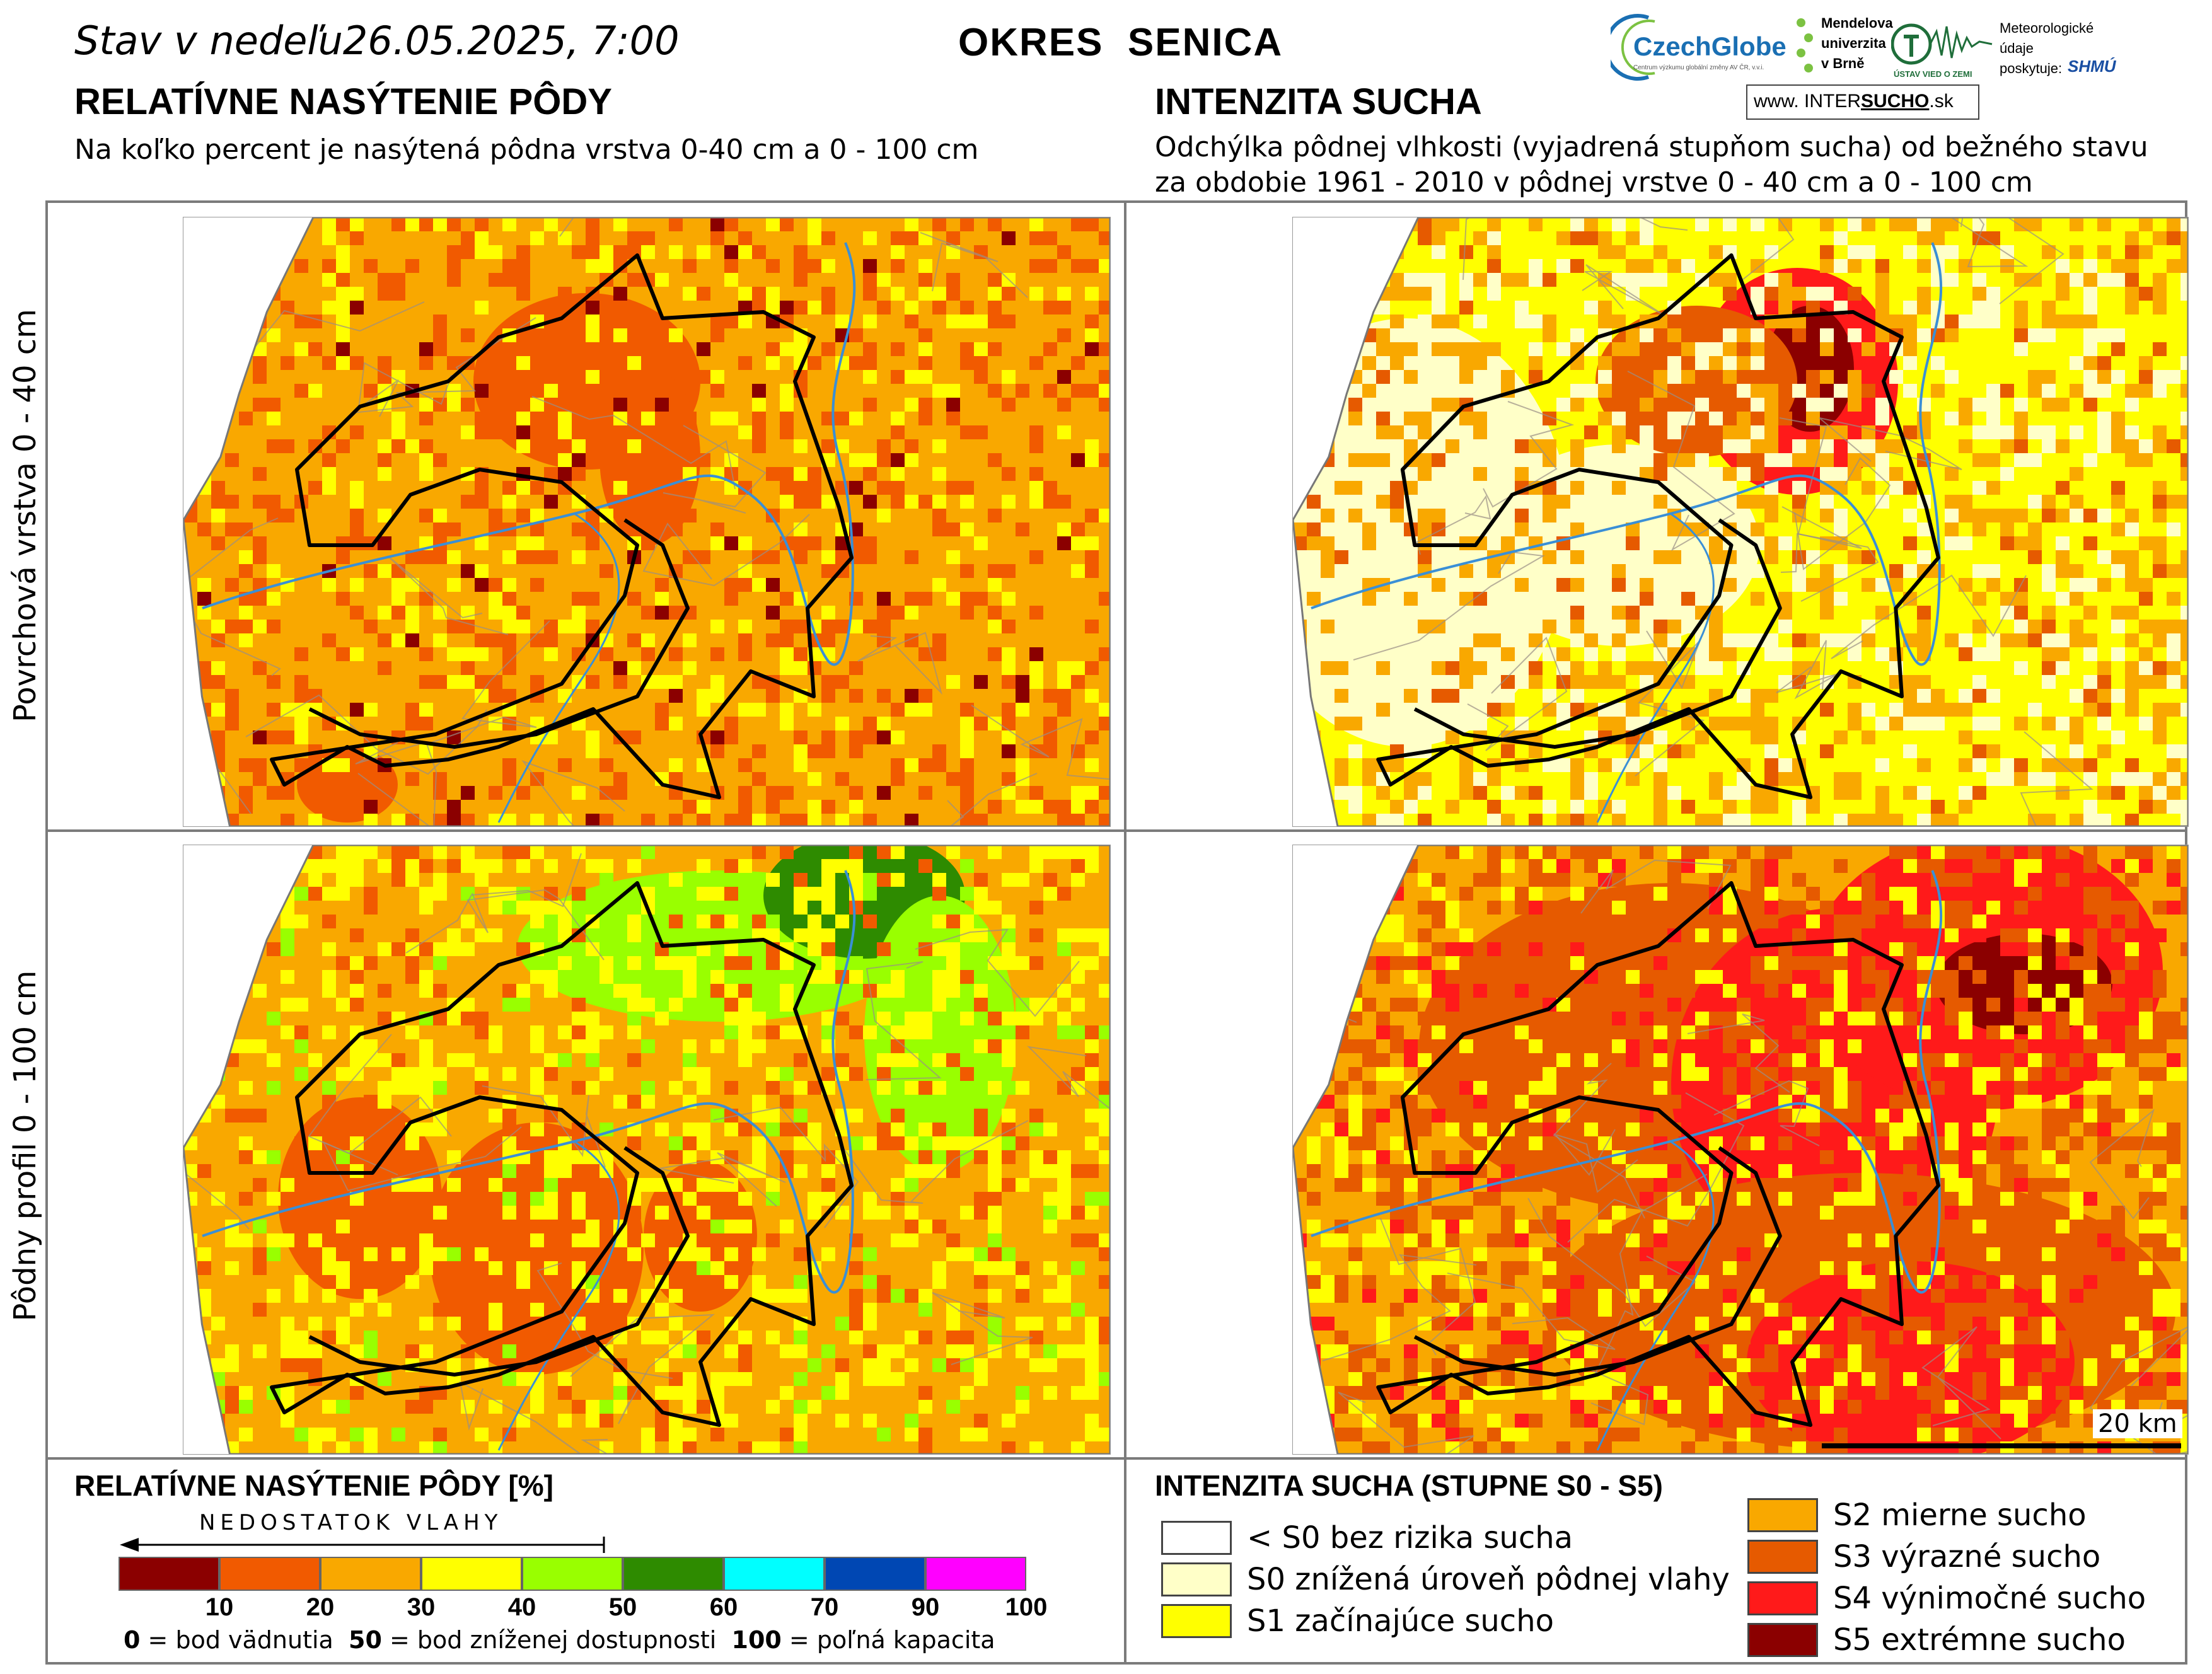  What do you see at coordinates (219, 1607) in the screenshot?
I see `scale-tick-10: 10` at bounding box center [219, 1607].